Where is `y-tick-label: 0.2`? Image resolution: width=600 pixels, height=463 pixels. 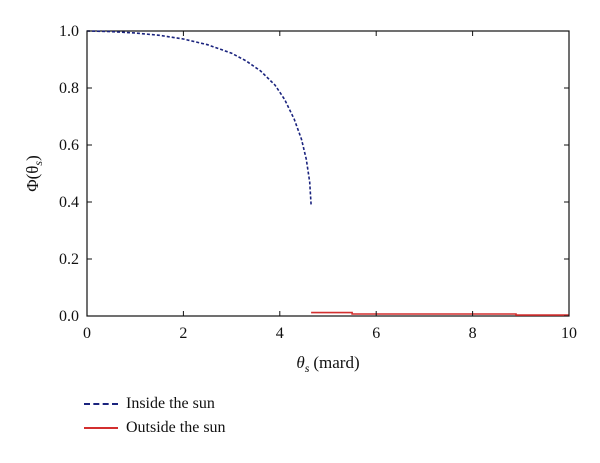
y-tick-label: 0.2 is located at coordinates (69, 259).